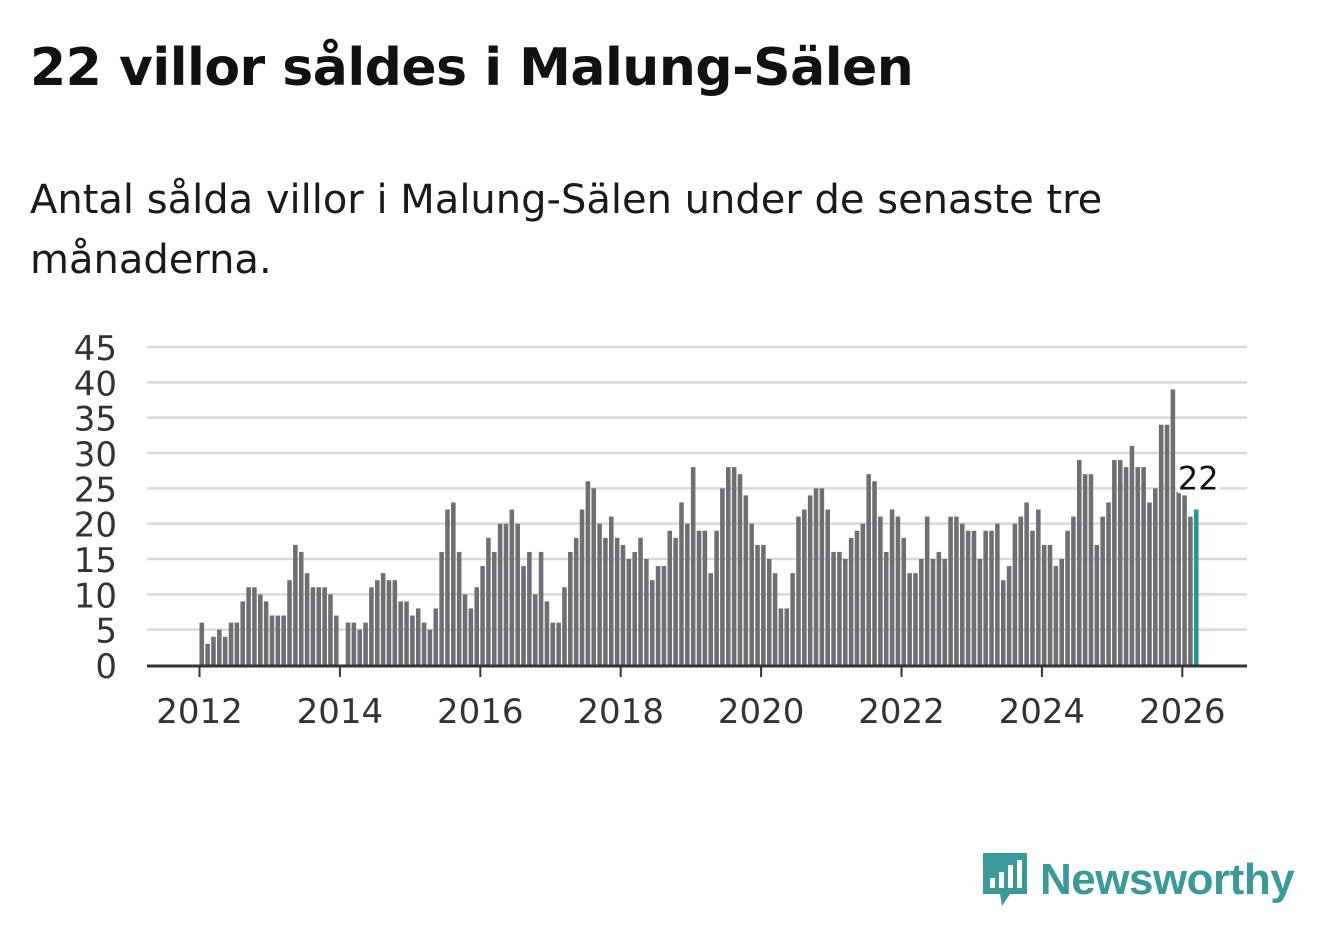 The width and height of the screenshot is (1322, 939). Describe the element at coordinates (106, 632) in the screenshot. I see `y-tick-label: 5` at that location.